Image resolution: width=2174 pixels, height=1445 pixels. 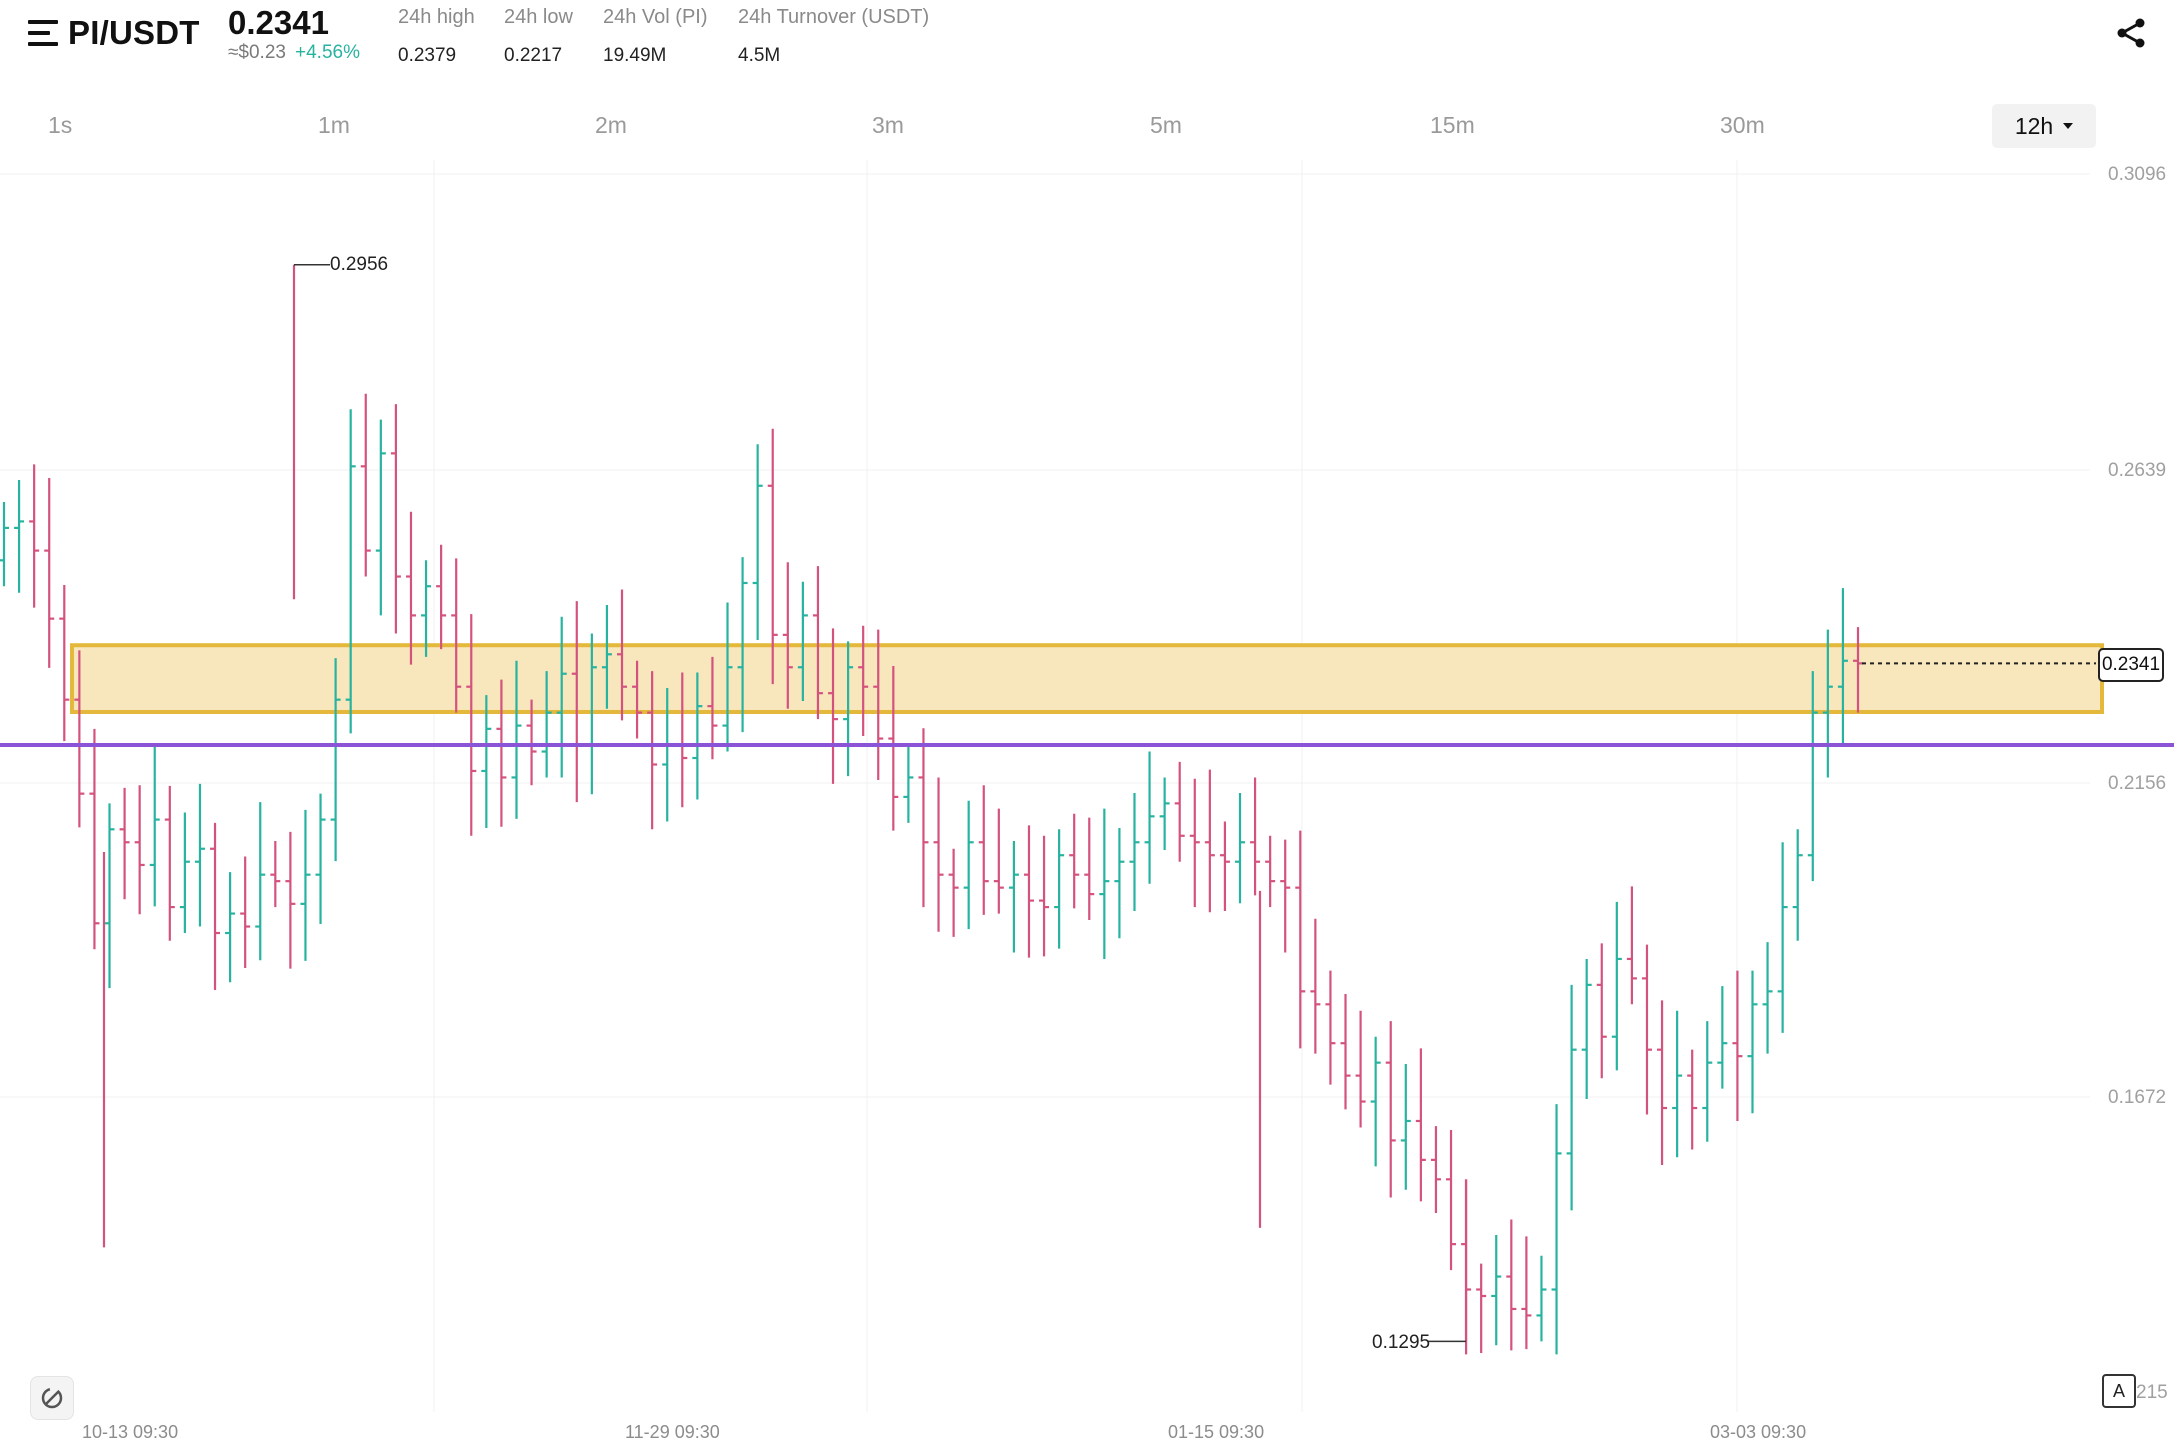 What do you see at coordinates (1087, 126) in the screenshot?
I see `interval-tabs: 1s 1m 2m 3m 5m 15m 30m 12h` at bounding box center [1087, 126].